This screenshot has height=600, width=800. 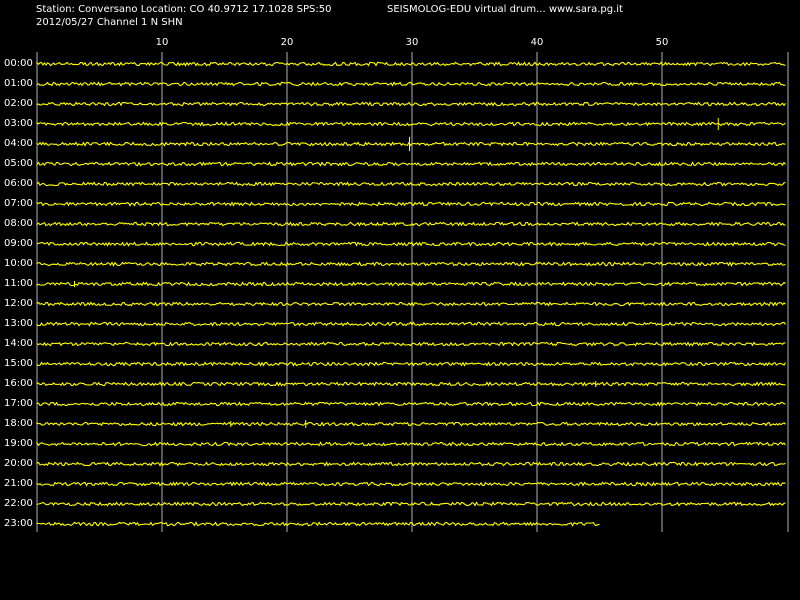 I want to click on date-channel-info: 2012/05/27 Channel 1 N SHN, so click(x=109, y=22).